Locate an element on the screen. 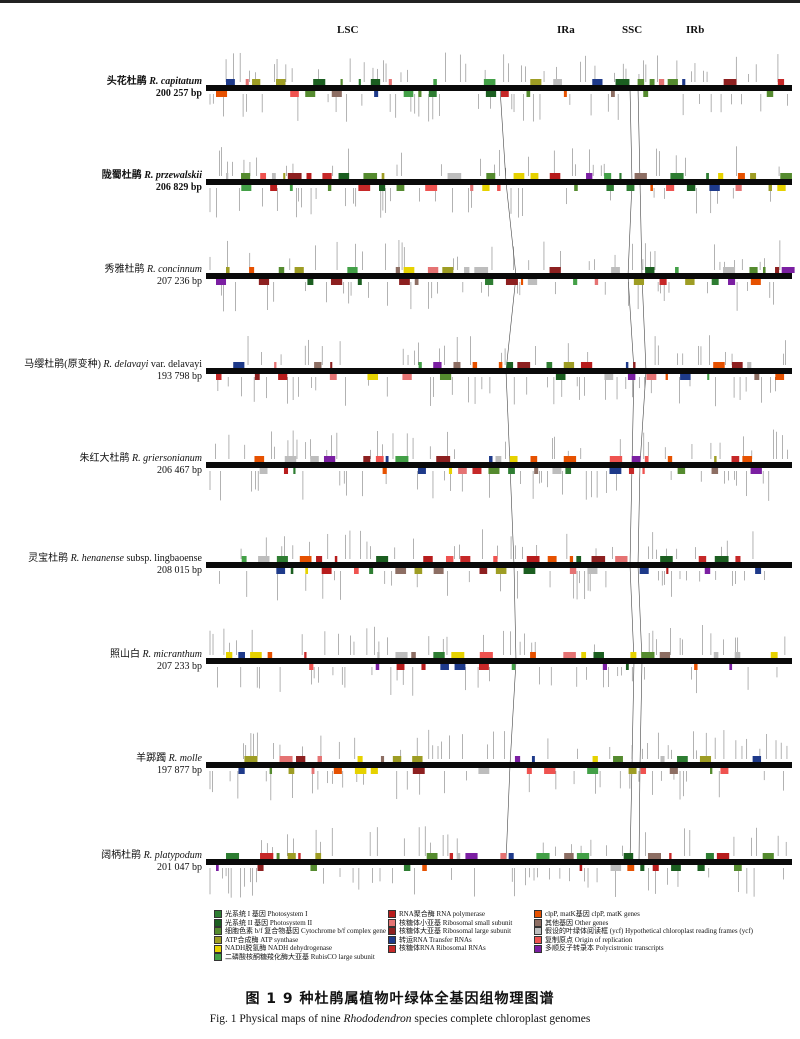  species-label: 照山白 R. micranthum 207 233 bp is located at coordinates (103, 661).